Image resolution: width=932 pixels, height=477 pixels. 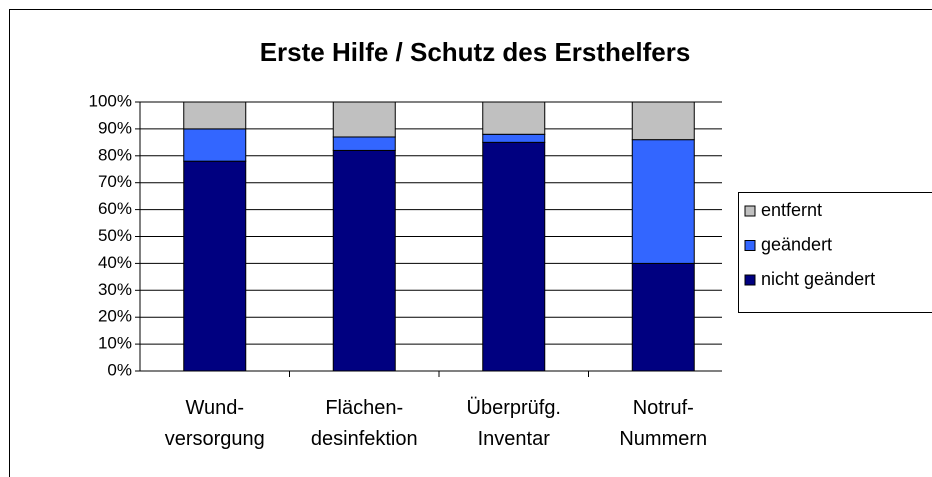 What do you see at coordinates (663, 423) in the screenshot?
I see `x-tick-label: Notruf- Nummern` at bounding box center [663, 423].